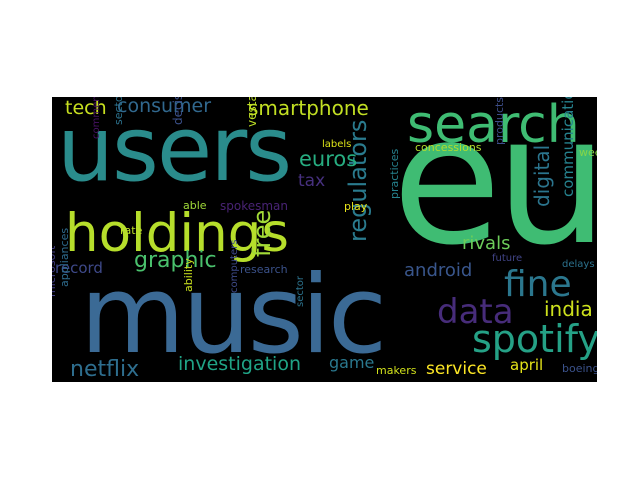 The width and height of the screenshot is (640, 480). Describe the element at coordinates (118, 111) in the screenshot. I see `word-sectors: sectors` at that location.